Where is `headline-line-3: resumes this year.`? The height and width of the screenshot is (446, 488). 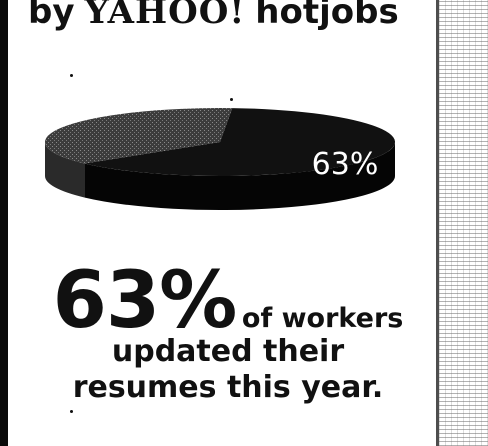 headline-line-3: resumes this year. is located at coordinates (228, 387).